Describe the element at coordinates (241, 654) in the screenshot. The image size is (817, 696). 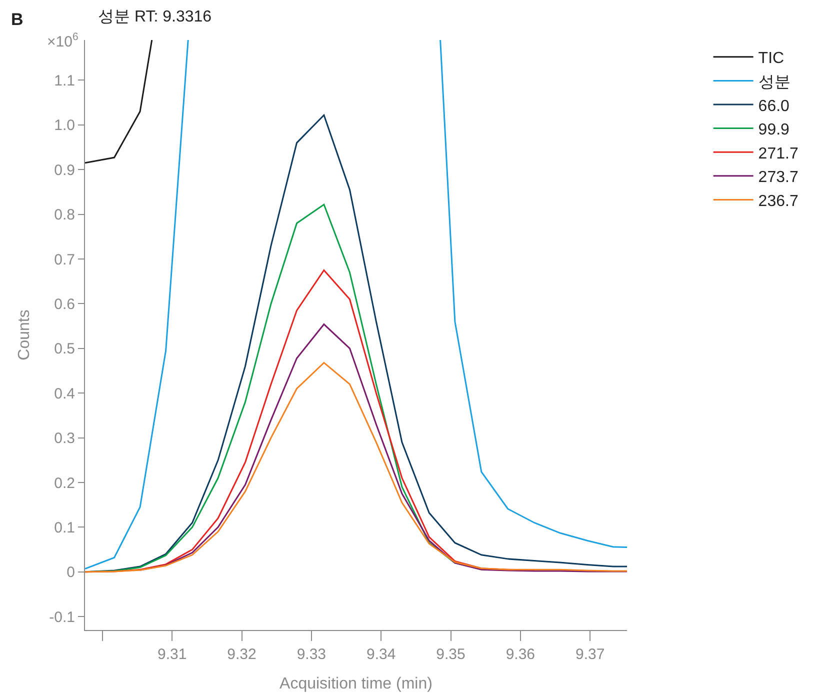
I see `x-tick-label: 9.32` at that location.